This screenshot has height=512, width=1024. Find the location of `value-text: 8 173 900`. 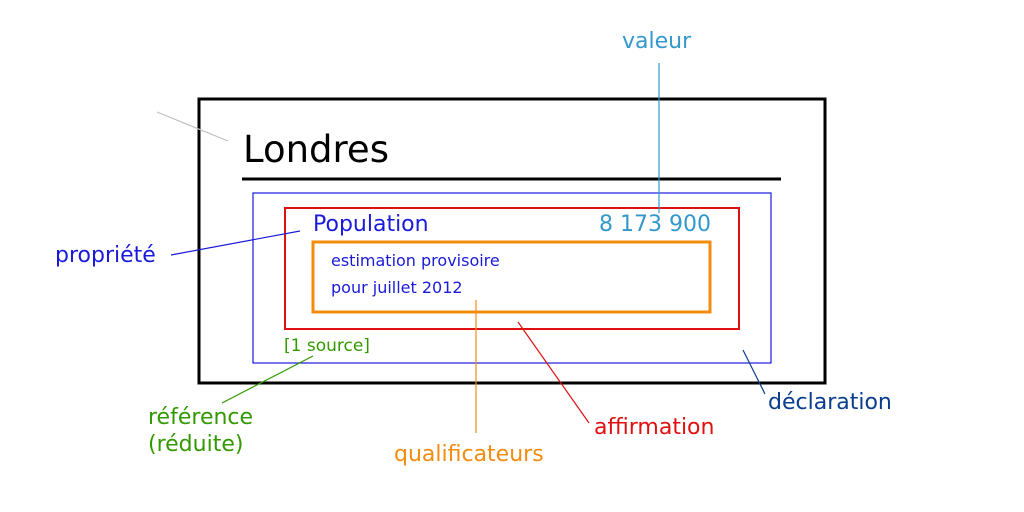

value-text: 8 173 900 is located at coordinates (655, 224).